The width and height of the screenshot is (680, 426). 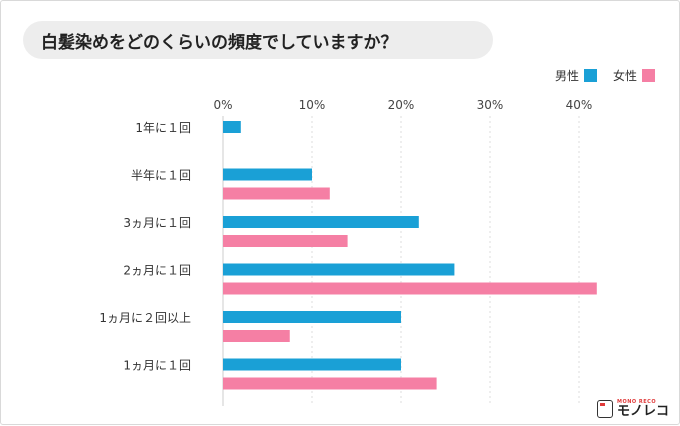 What do you see at coordinates (401, 105) in the screenshot?
I see `x-tick-label: 20%` at bounding box center [401, 105].